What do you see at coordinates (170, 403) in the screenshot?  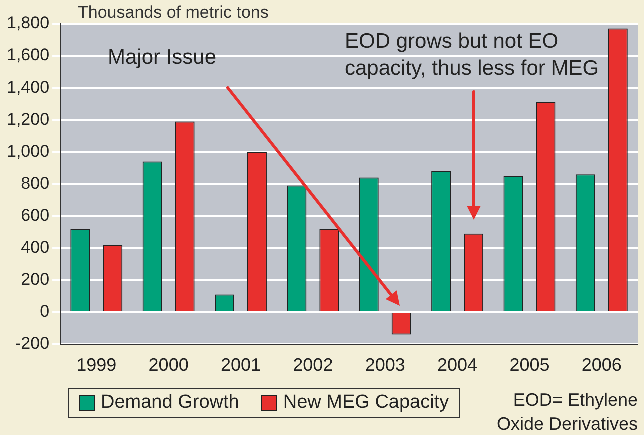 I see `legend-label: Demand Growth` at bounding box center [170, 403].